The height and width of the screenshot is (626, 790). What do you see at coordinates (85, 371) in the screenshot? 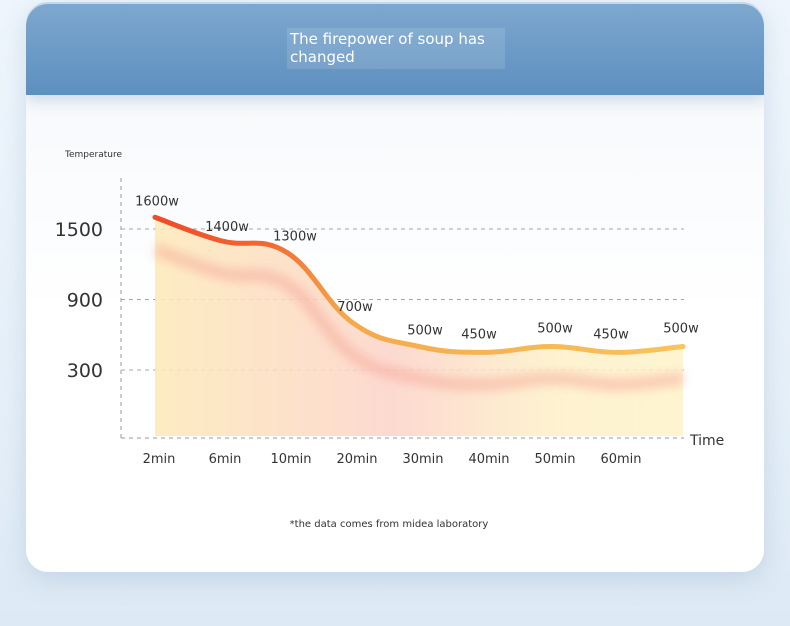
I see `y-tick-label: 300` at bounding box center [85, 371].